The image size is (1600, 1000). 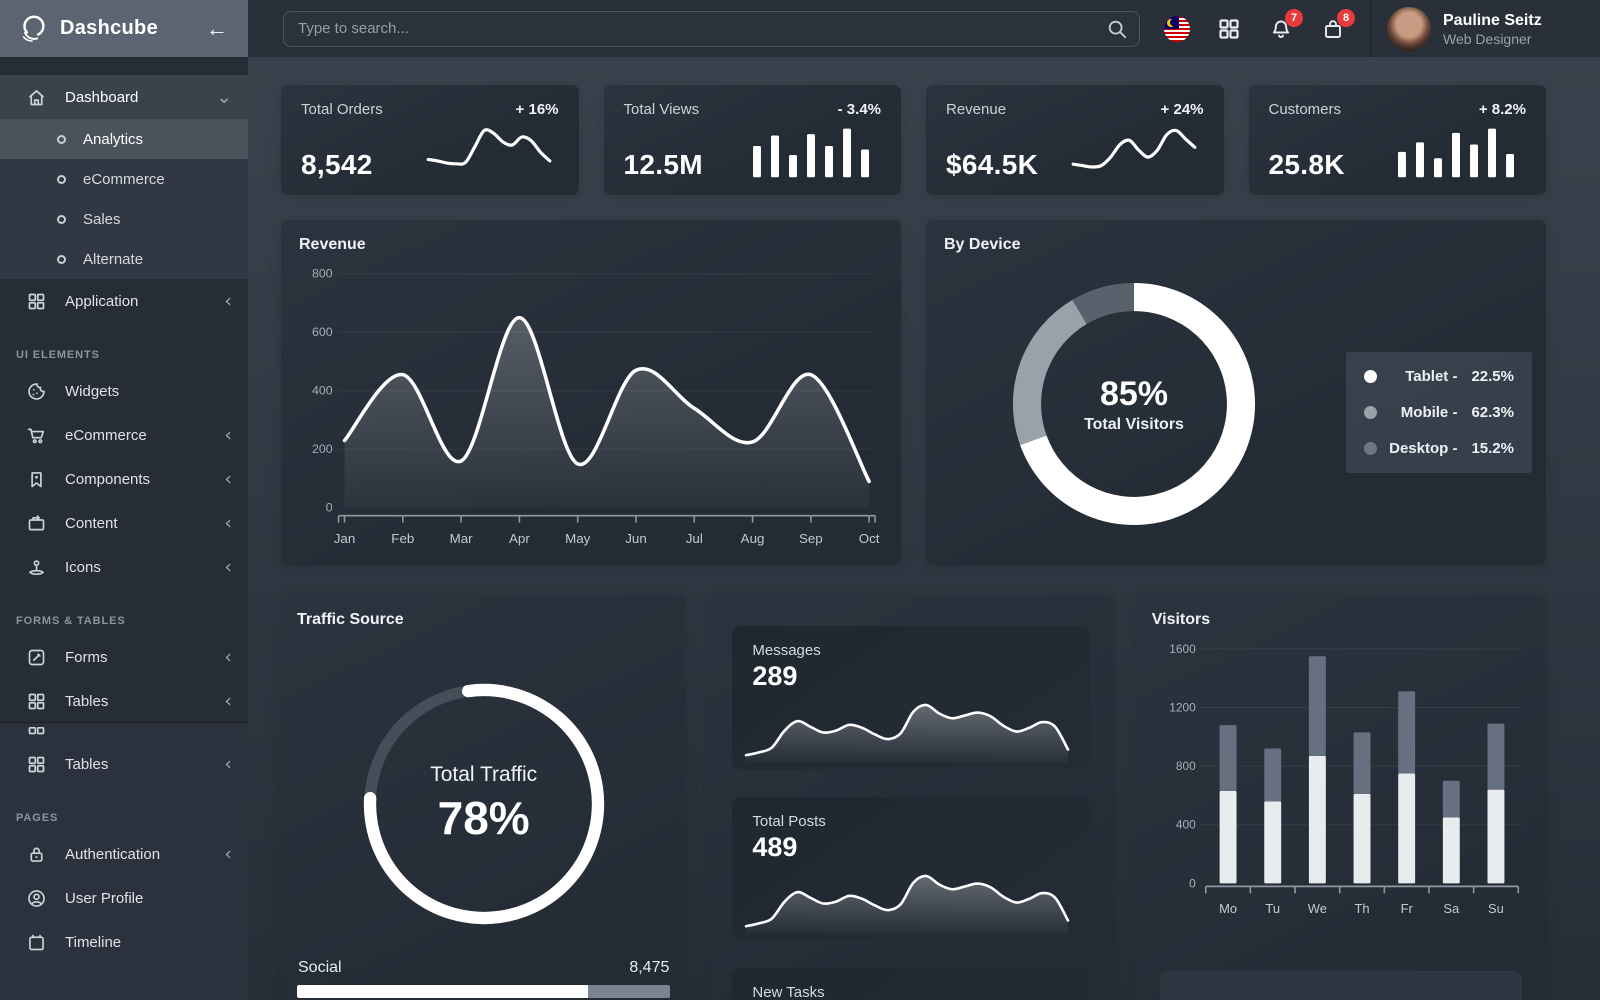 What do you see at coordinates (907, 733) in the screenshot?
I see `messages-sparkline` at bounding box center [907, 733].